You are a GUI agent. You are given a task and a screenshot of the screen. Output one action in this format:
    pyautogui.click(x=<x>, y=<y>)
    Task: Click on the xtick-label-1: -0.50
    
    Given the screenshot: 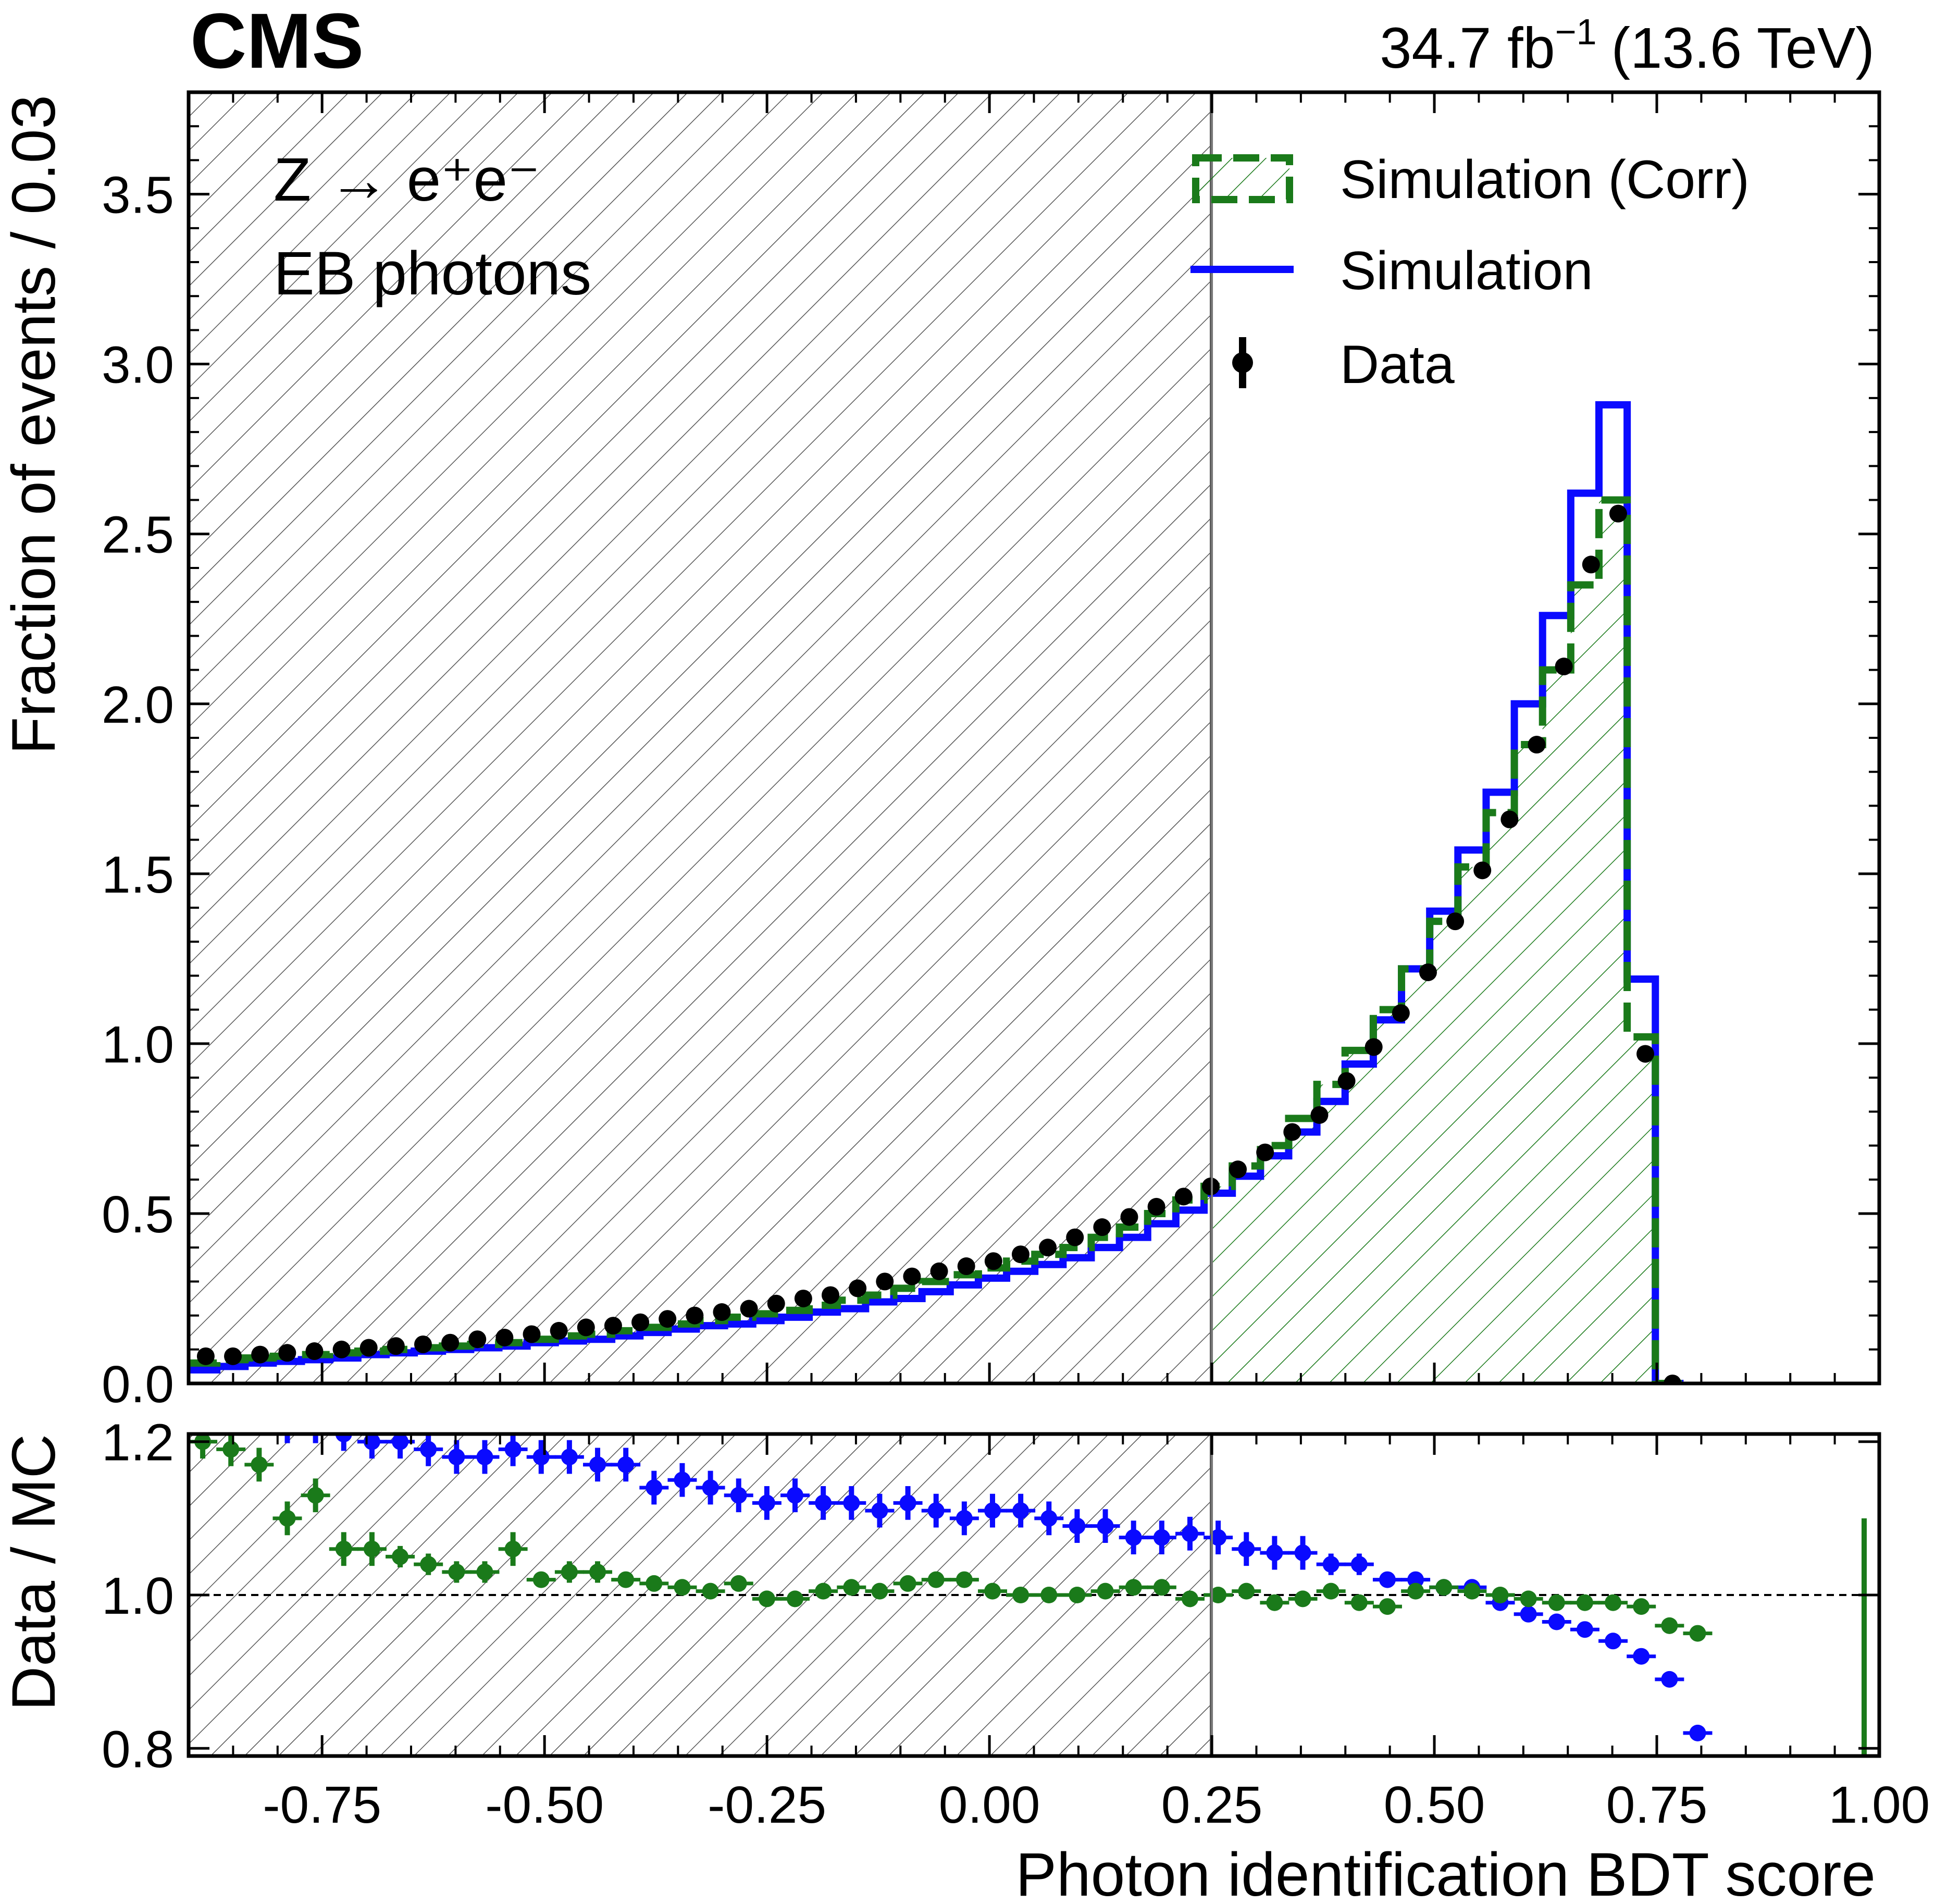 What is the action you would take?
    pyautogui.click(x=544, y=1805)
    